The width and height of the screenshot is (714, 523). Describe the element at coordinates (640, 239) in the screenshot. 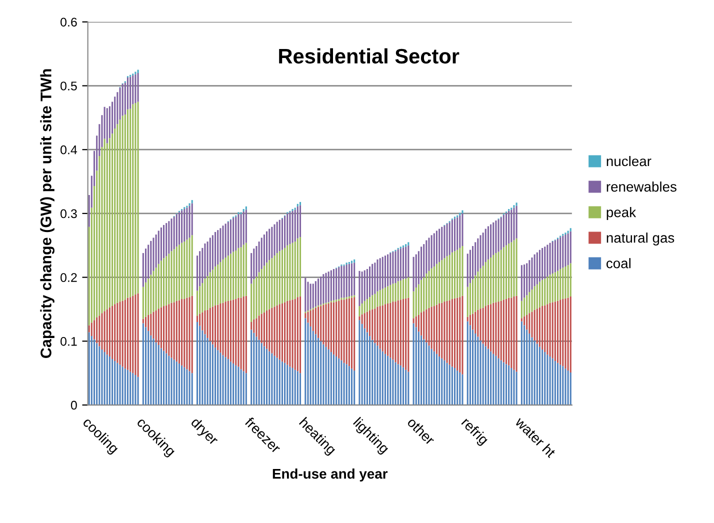

I see `legend-label: natural gas` at that location.